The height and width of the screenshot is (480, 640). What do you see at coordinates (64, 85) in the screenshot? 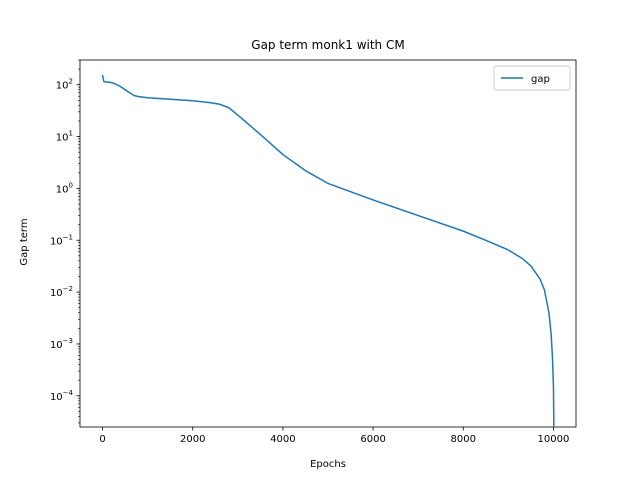
I see `y-tick-label: 10²` at bounding box center [64, 85].